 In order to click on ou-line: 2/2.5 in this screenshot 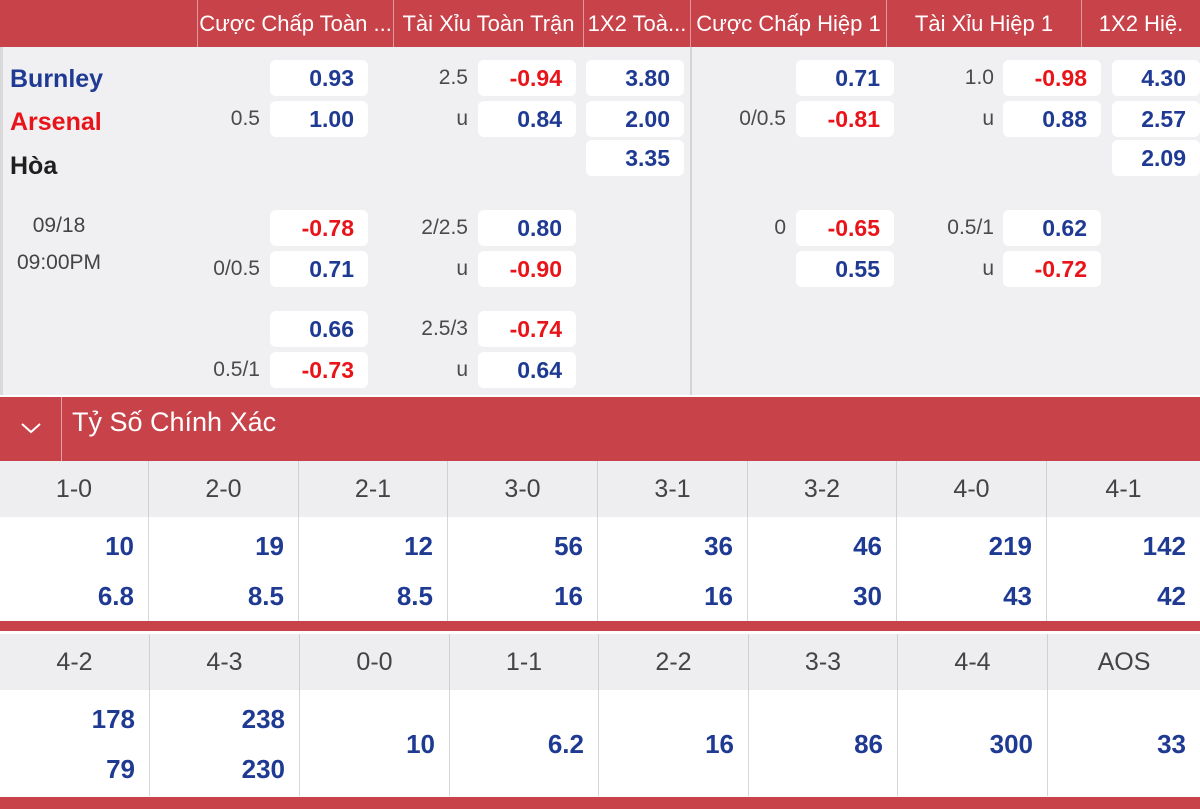, I will do `click(444, 227)`.